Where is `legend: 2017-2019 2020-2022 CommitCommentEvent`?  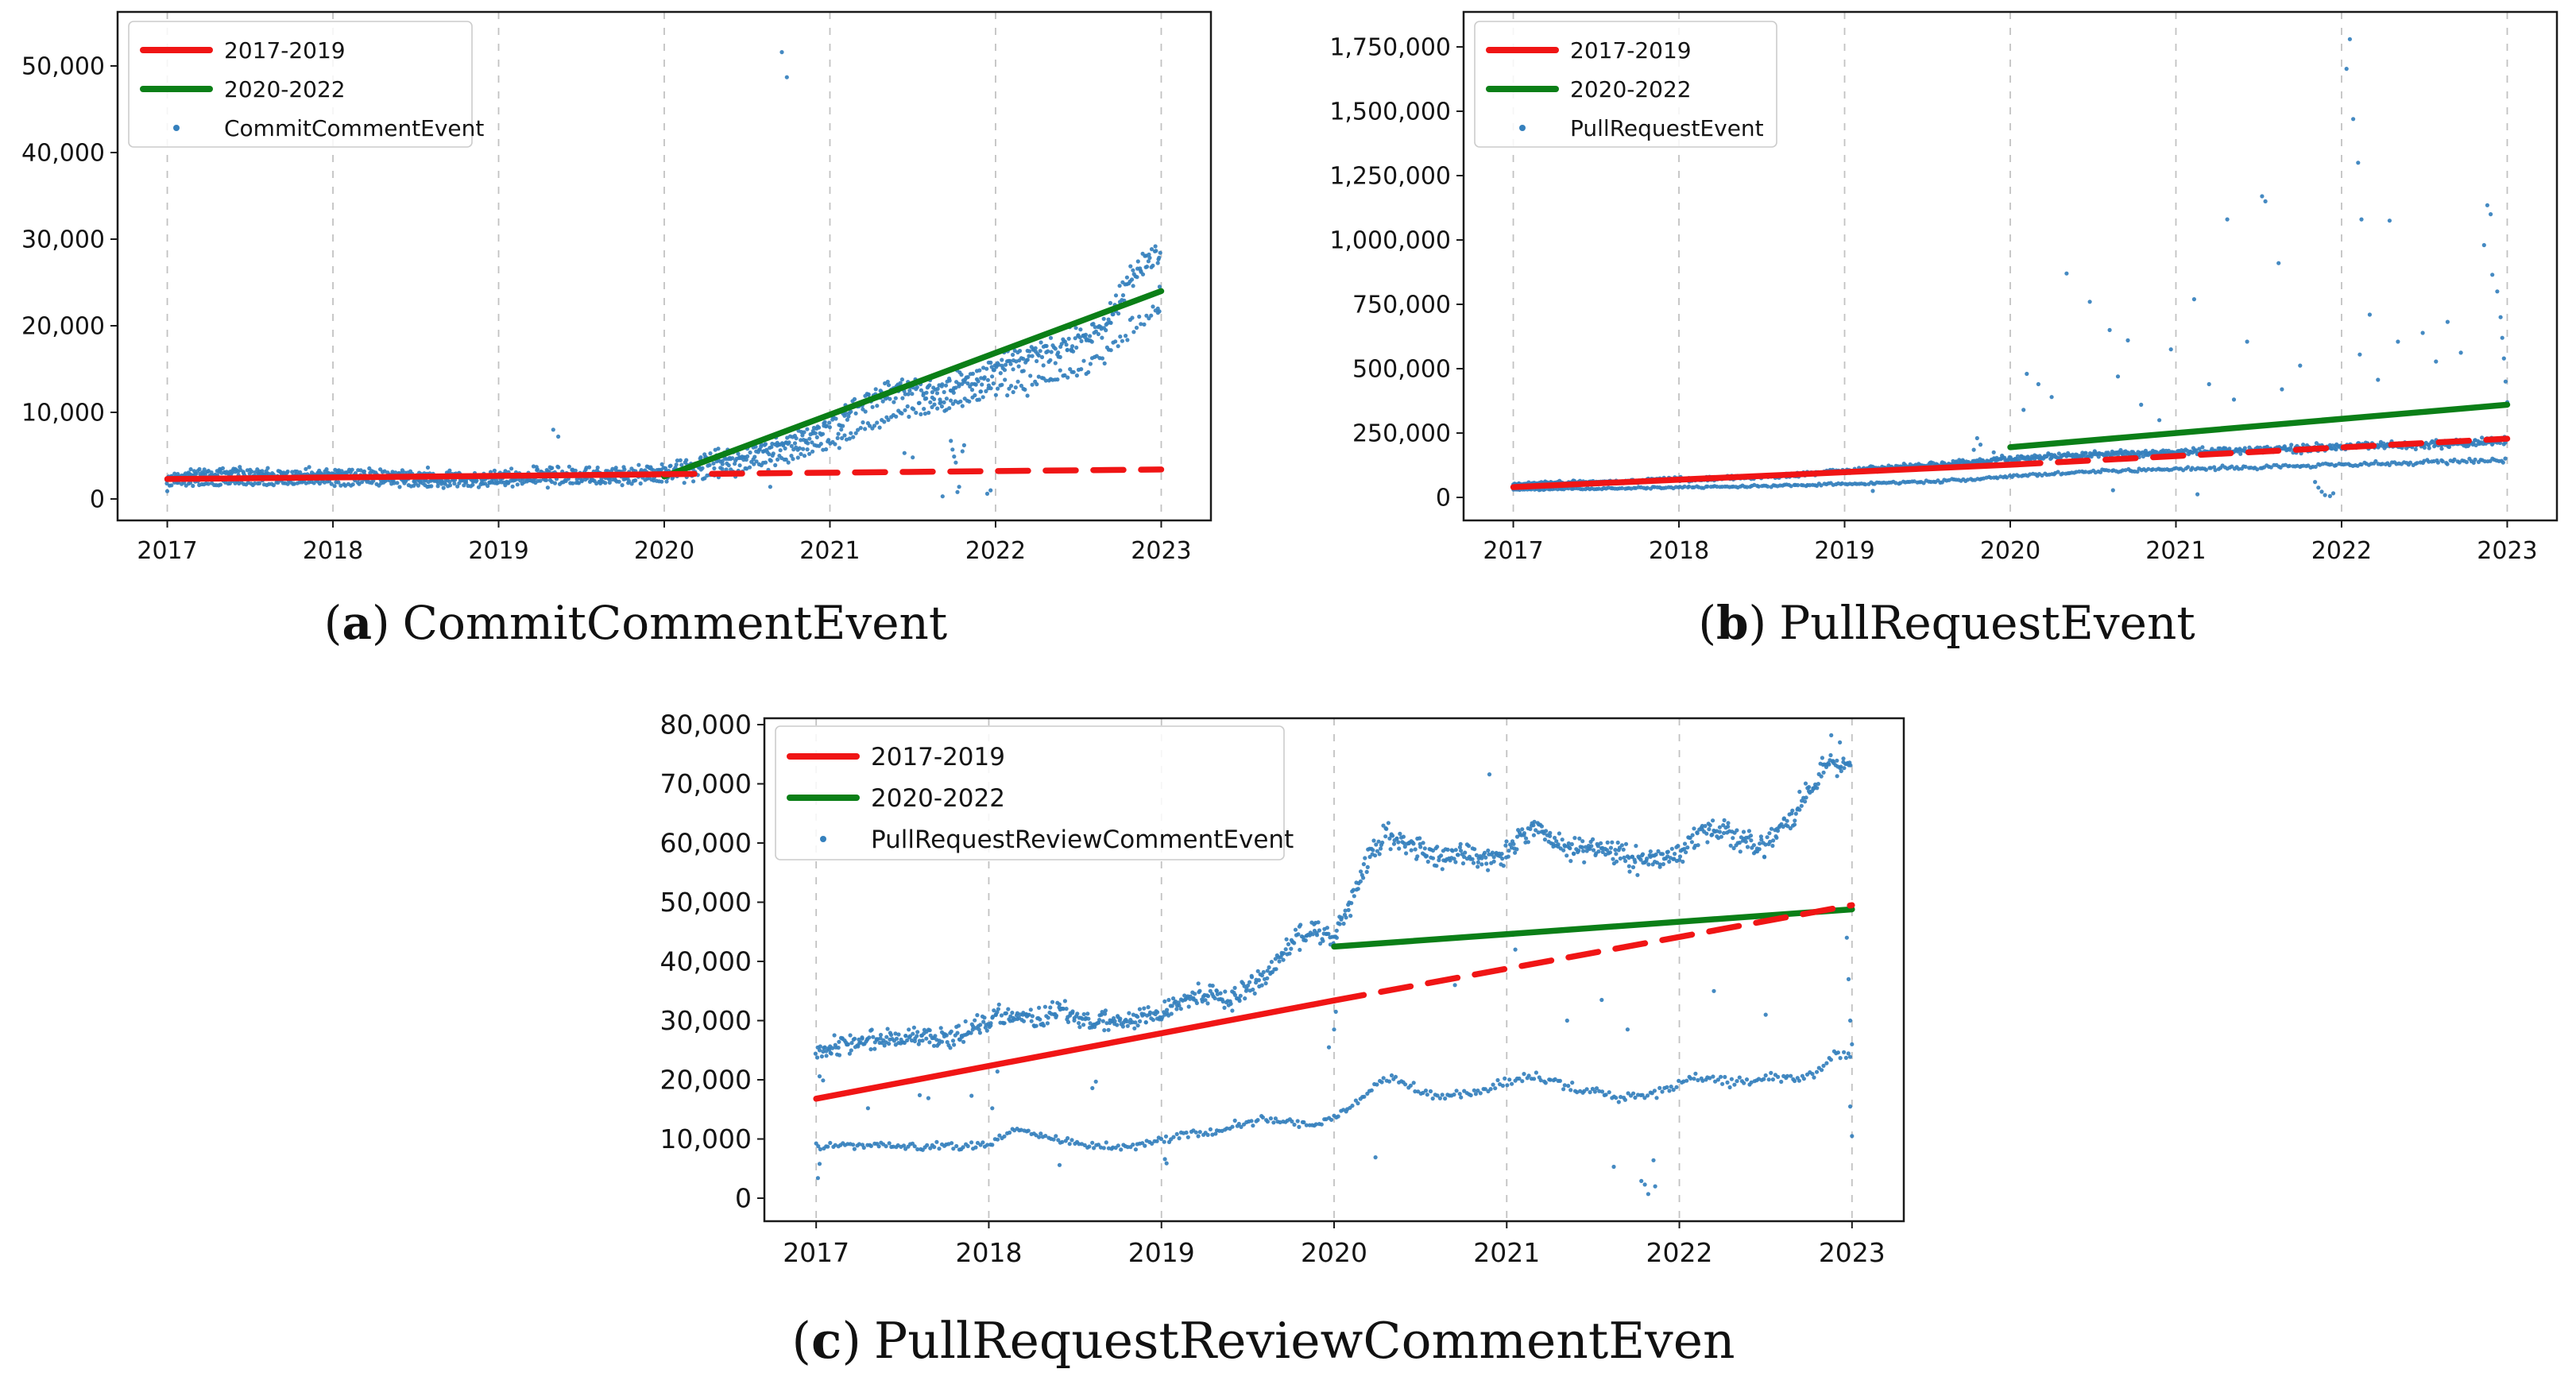
legend: 2017-2019 2020-2022 CommitCommentEvent is located at coordinates (306, 84).